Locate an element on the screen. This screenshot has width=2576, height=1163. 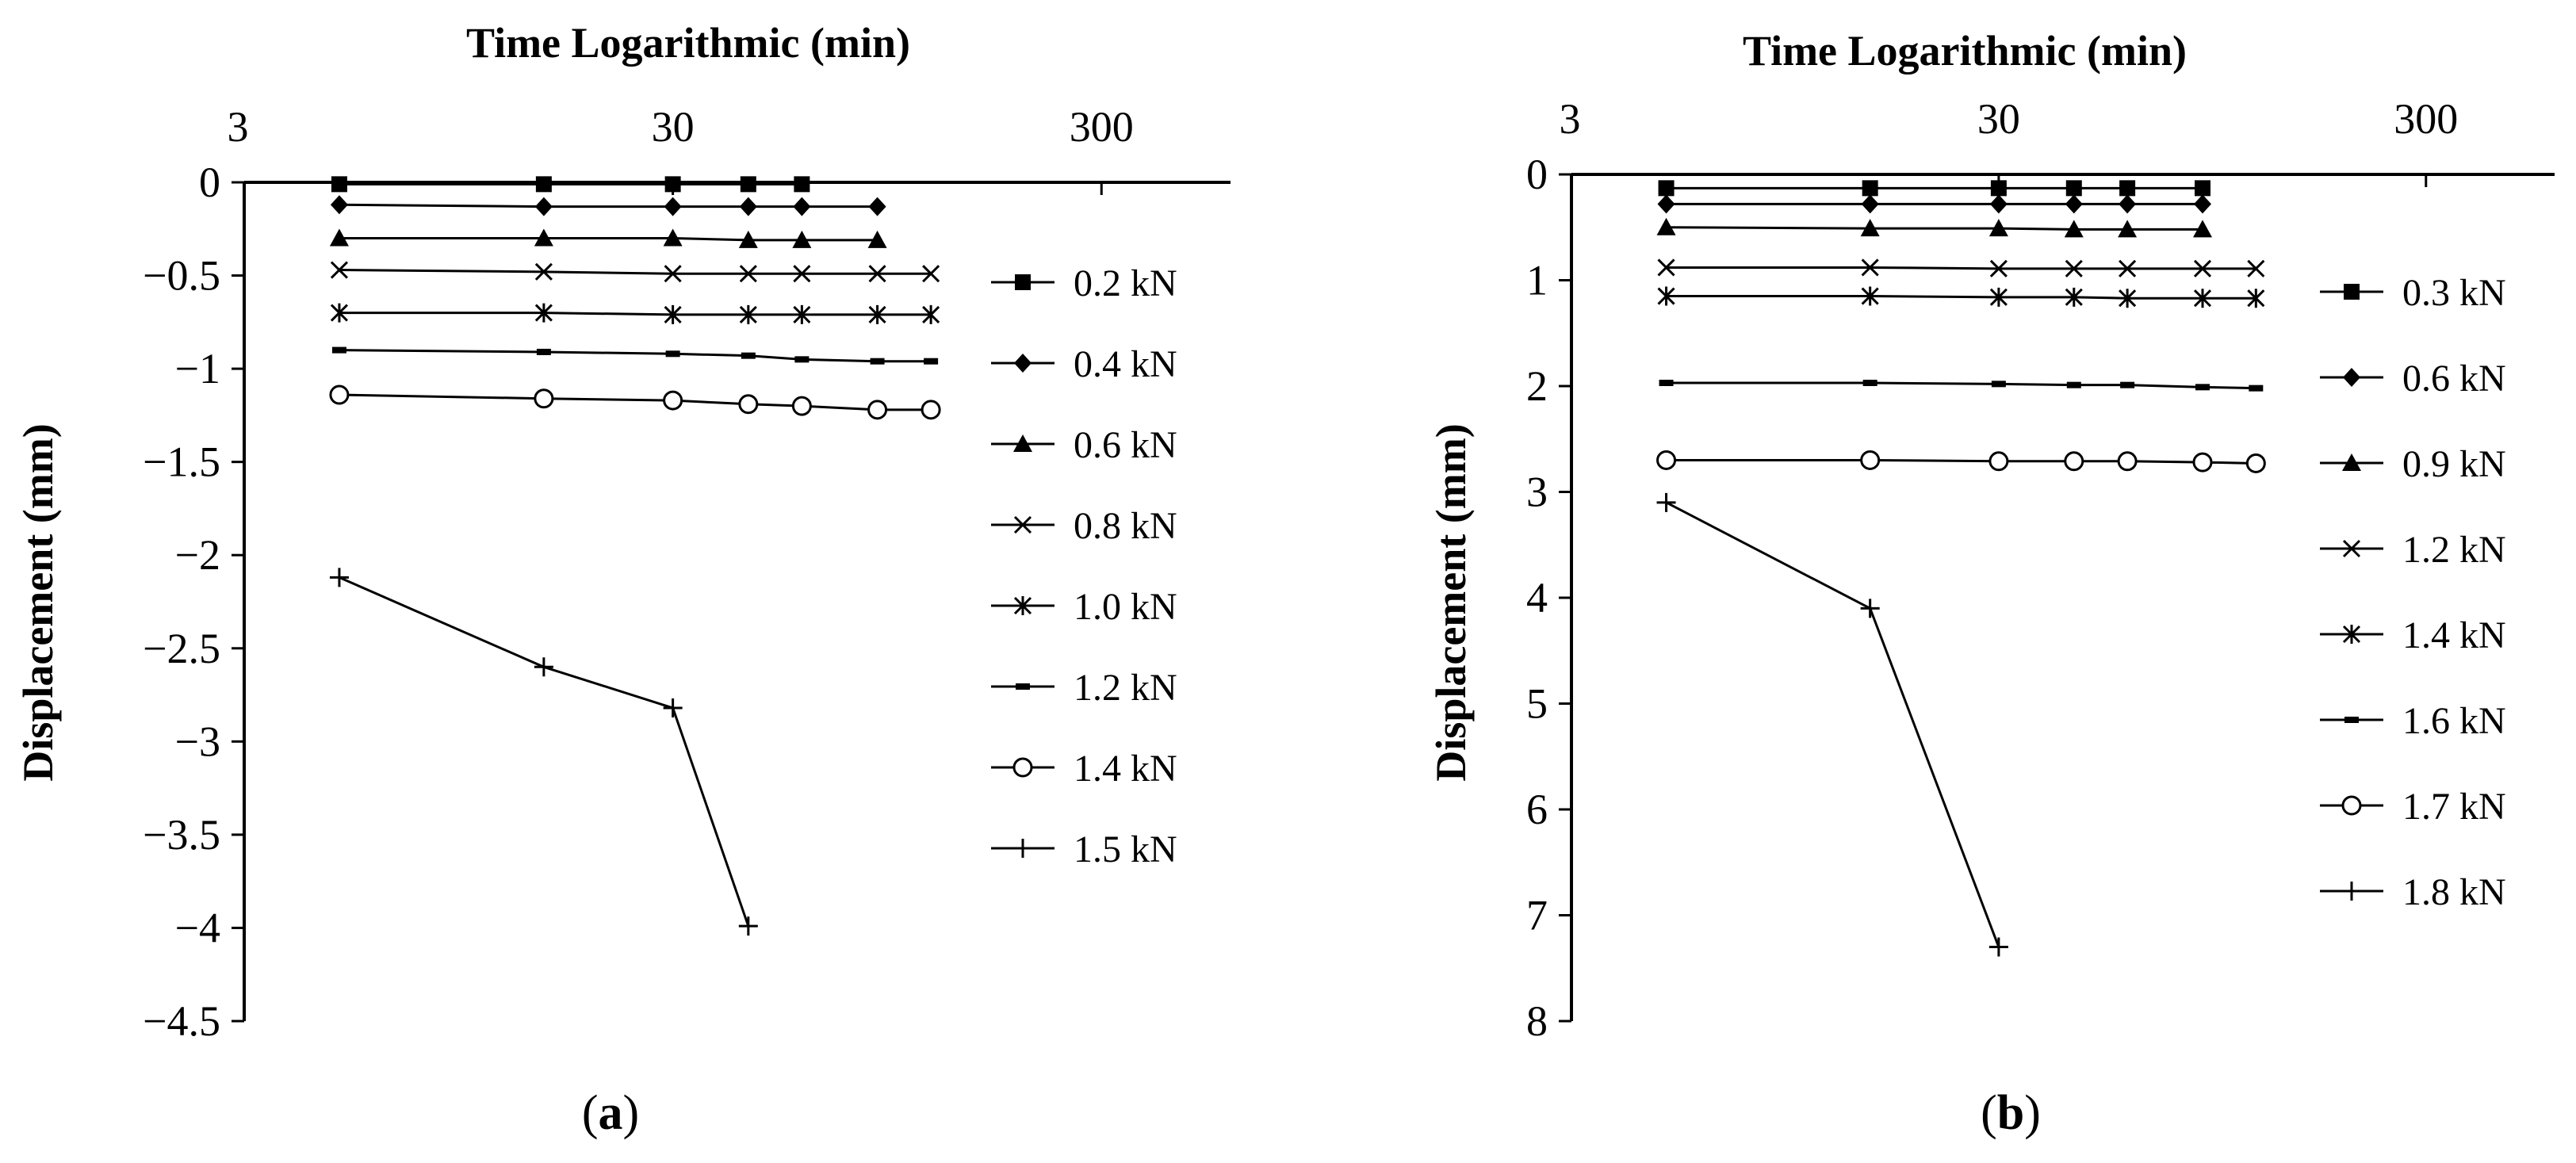
legend-label: 1.6 kN is located at coordinates (2454, 721).